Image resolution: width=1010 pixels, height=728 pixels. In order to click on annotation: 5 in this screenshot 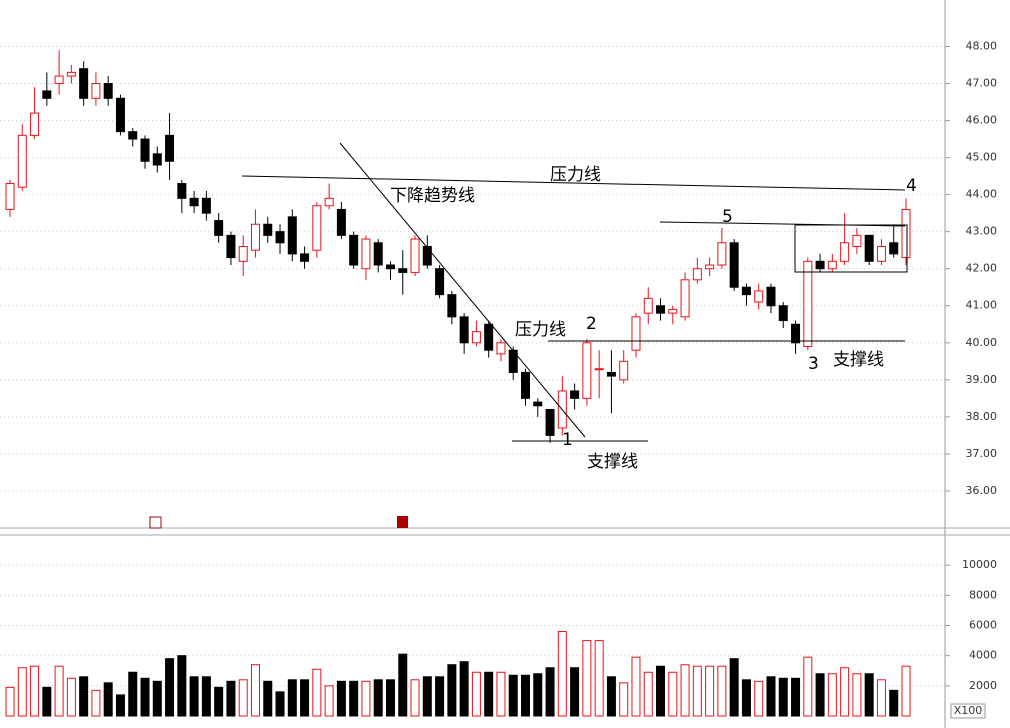, I will do `click(727, 217)`.